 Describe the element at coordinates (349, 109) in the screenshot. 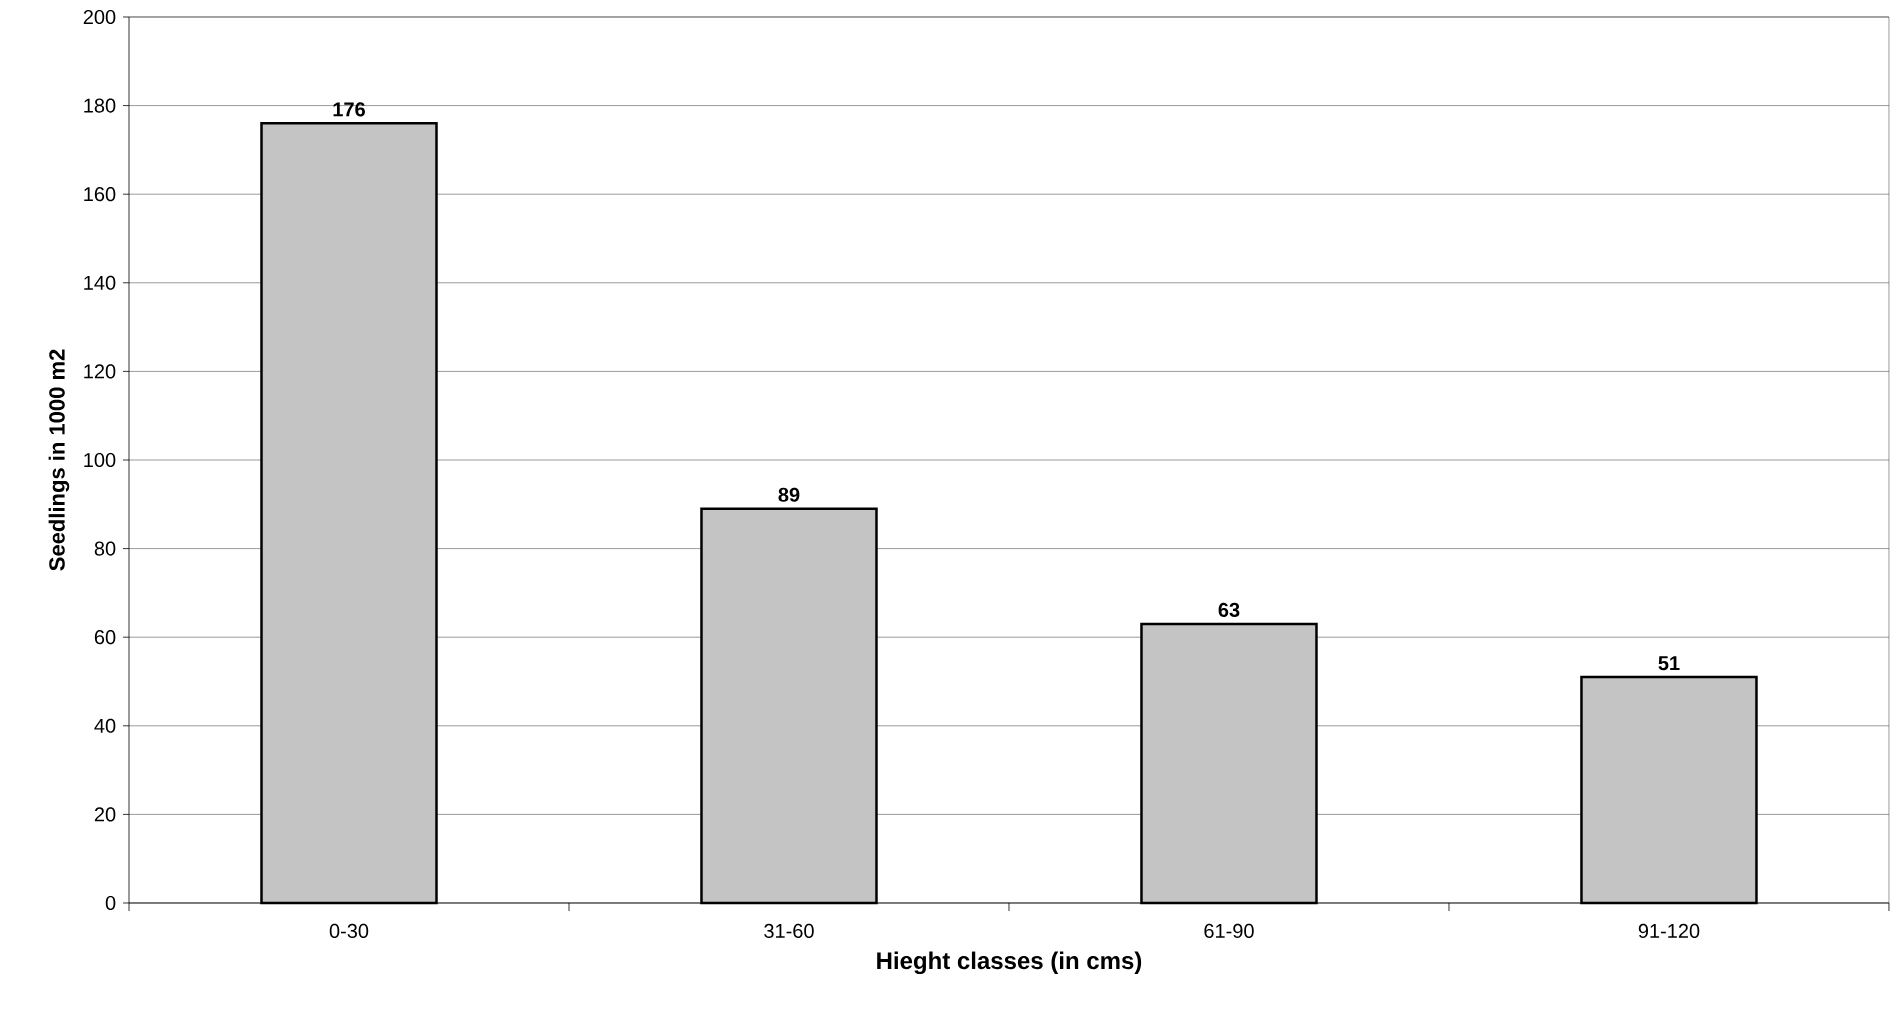

I see `data-label: 176` at that location.